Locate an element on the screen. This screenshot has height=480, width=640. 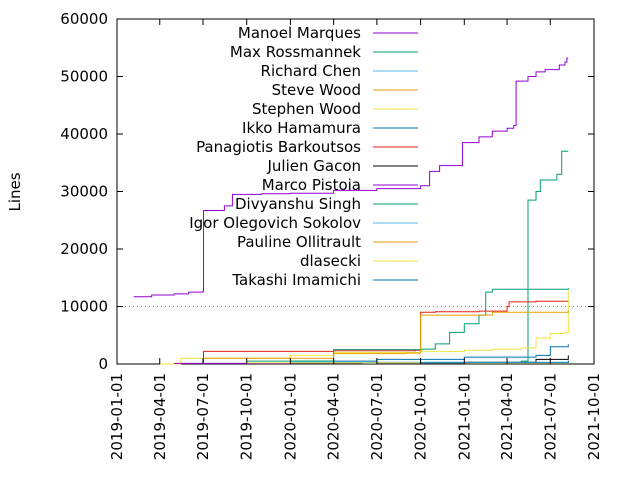
x-tick-label-6: 2020-07-01 is located at coordinates (377, 416).